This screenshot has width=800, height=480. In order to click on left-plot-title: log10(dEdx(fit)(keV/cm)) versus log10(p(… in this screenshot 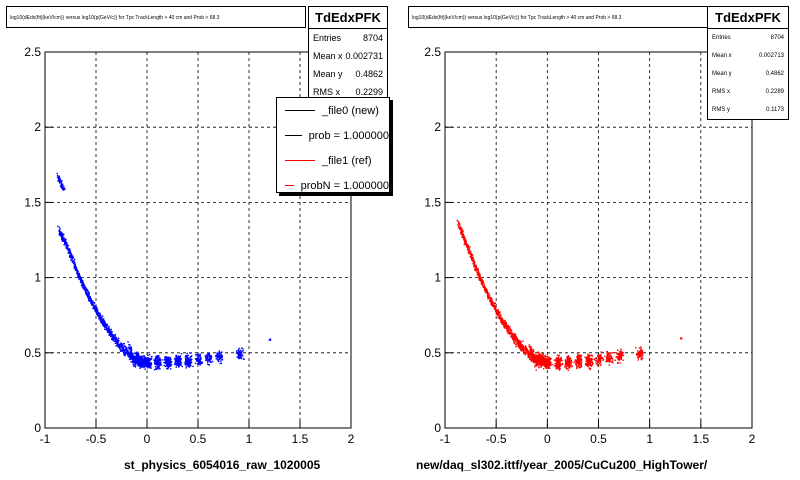, I will do `click(156, 17)`.